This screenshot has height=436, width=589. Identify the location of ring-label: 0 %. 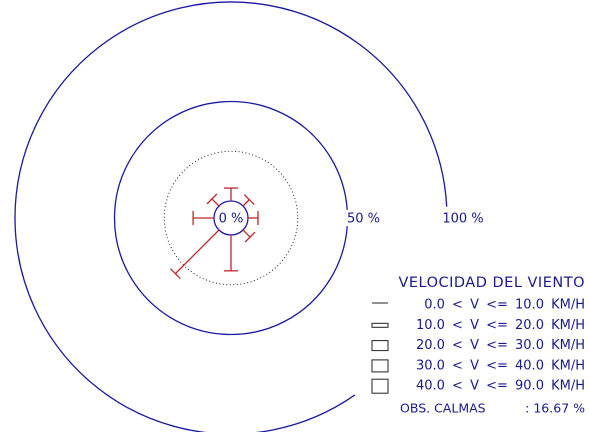
(231, 219).